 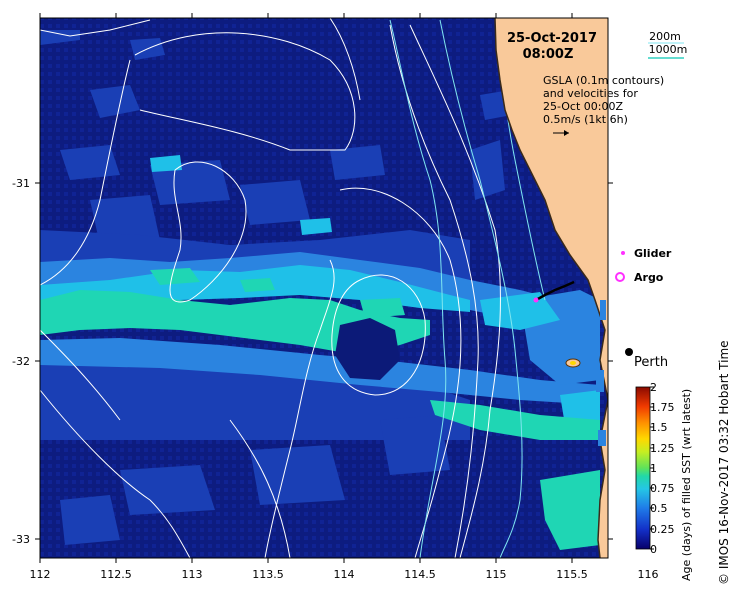 What do you see at coordinates (116, 574) in the screenshot?
I see `x-tick-label: 112.5` at bounding box center [116, 574].